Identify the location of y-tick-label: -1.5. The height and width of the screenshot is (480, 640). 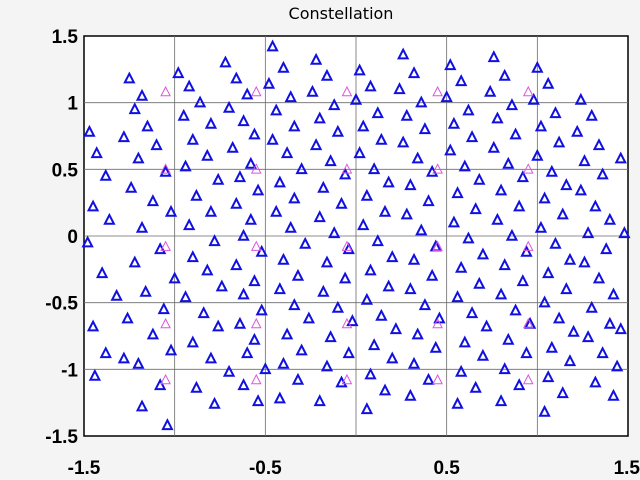
(61, 437).